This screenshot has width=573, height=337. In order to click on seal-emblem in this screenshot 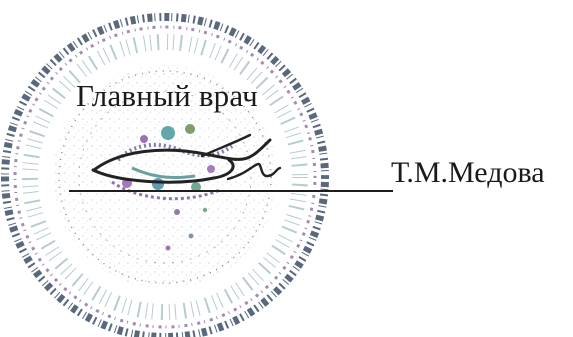, I will do `click(172, 187)`.